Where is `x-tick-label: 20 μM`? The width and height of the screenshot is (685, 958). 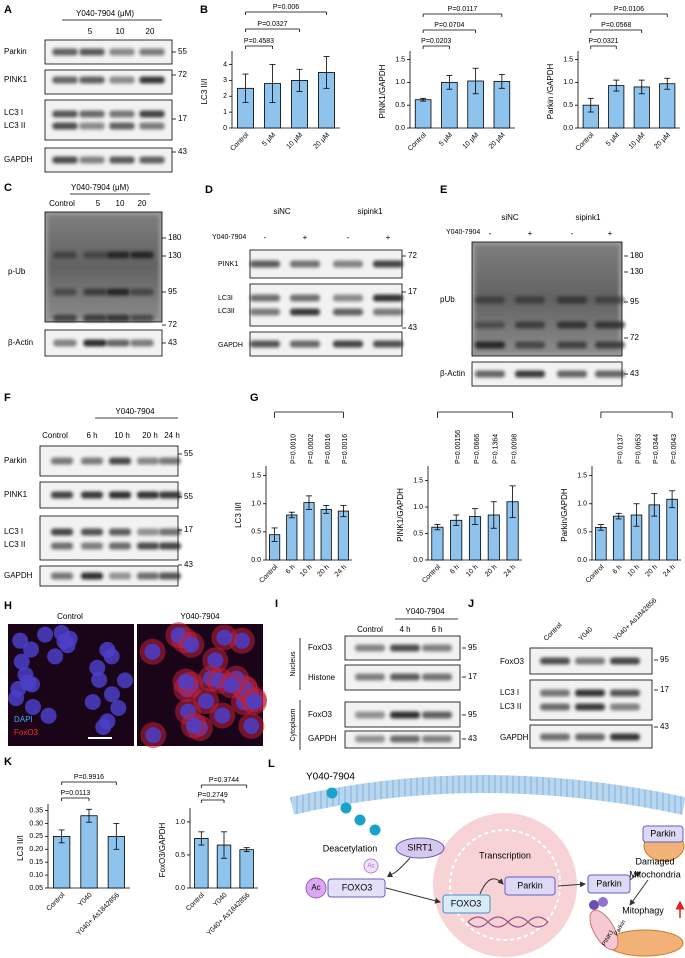 x-tick-label: 20 μM is located at coordinates (321, 141).